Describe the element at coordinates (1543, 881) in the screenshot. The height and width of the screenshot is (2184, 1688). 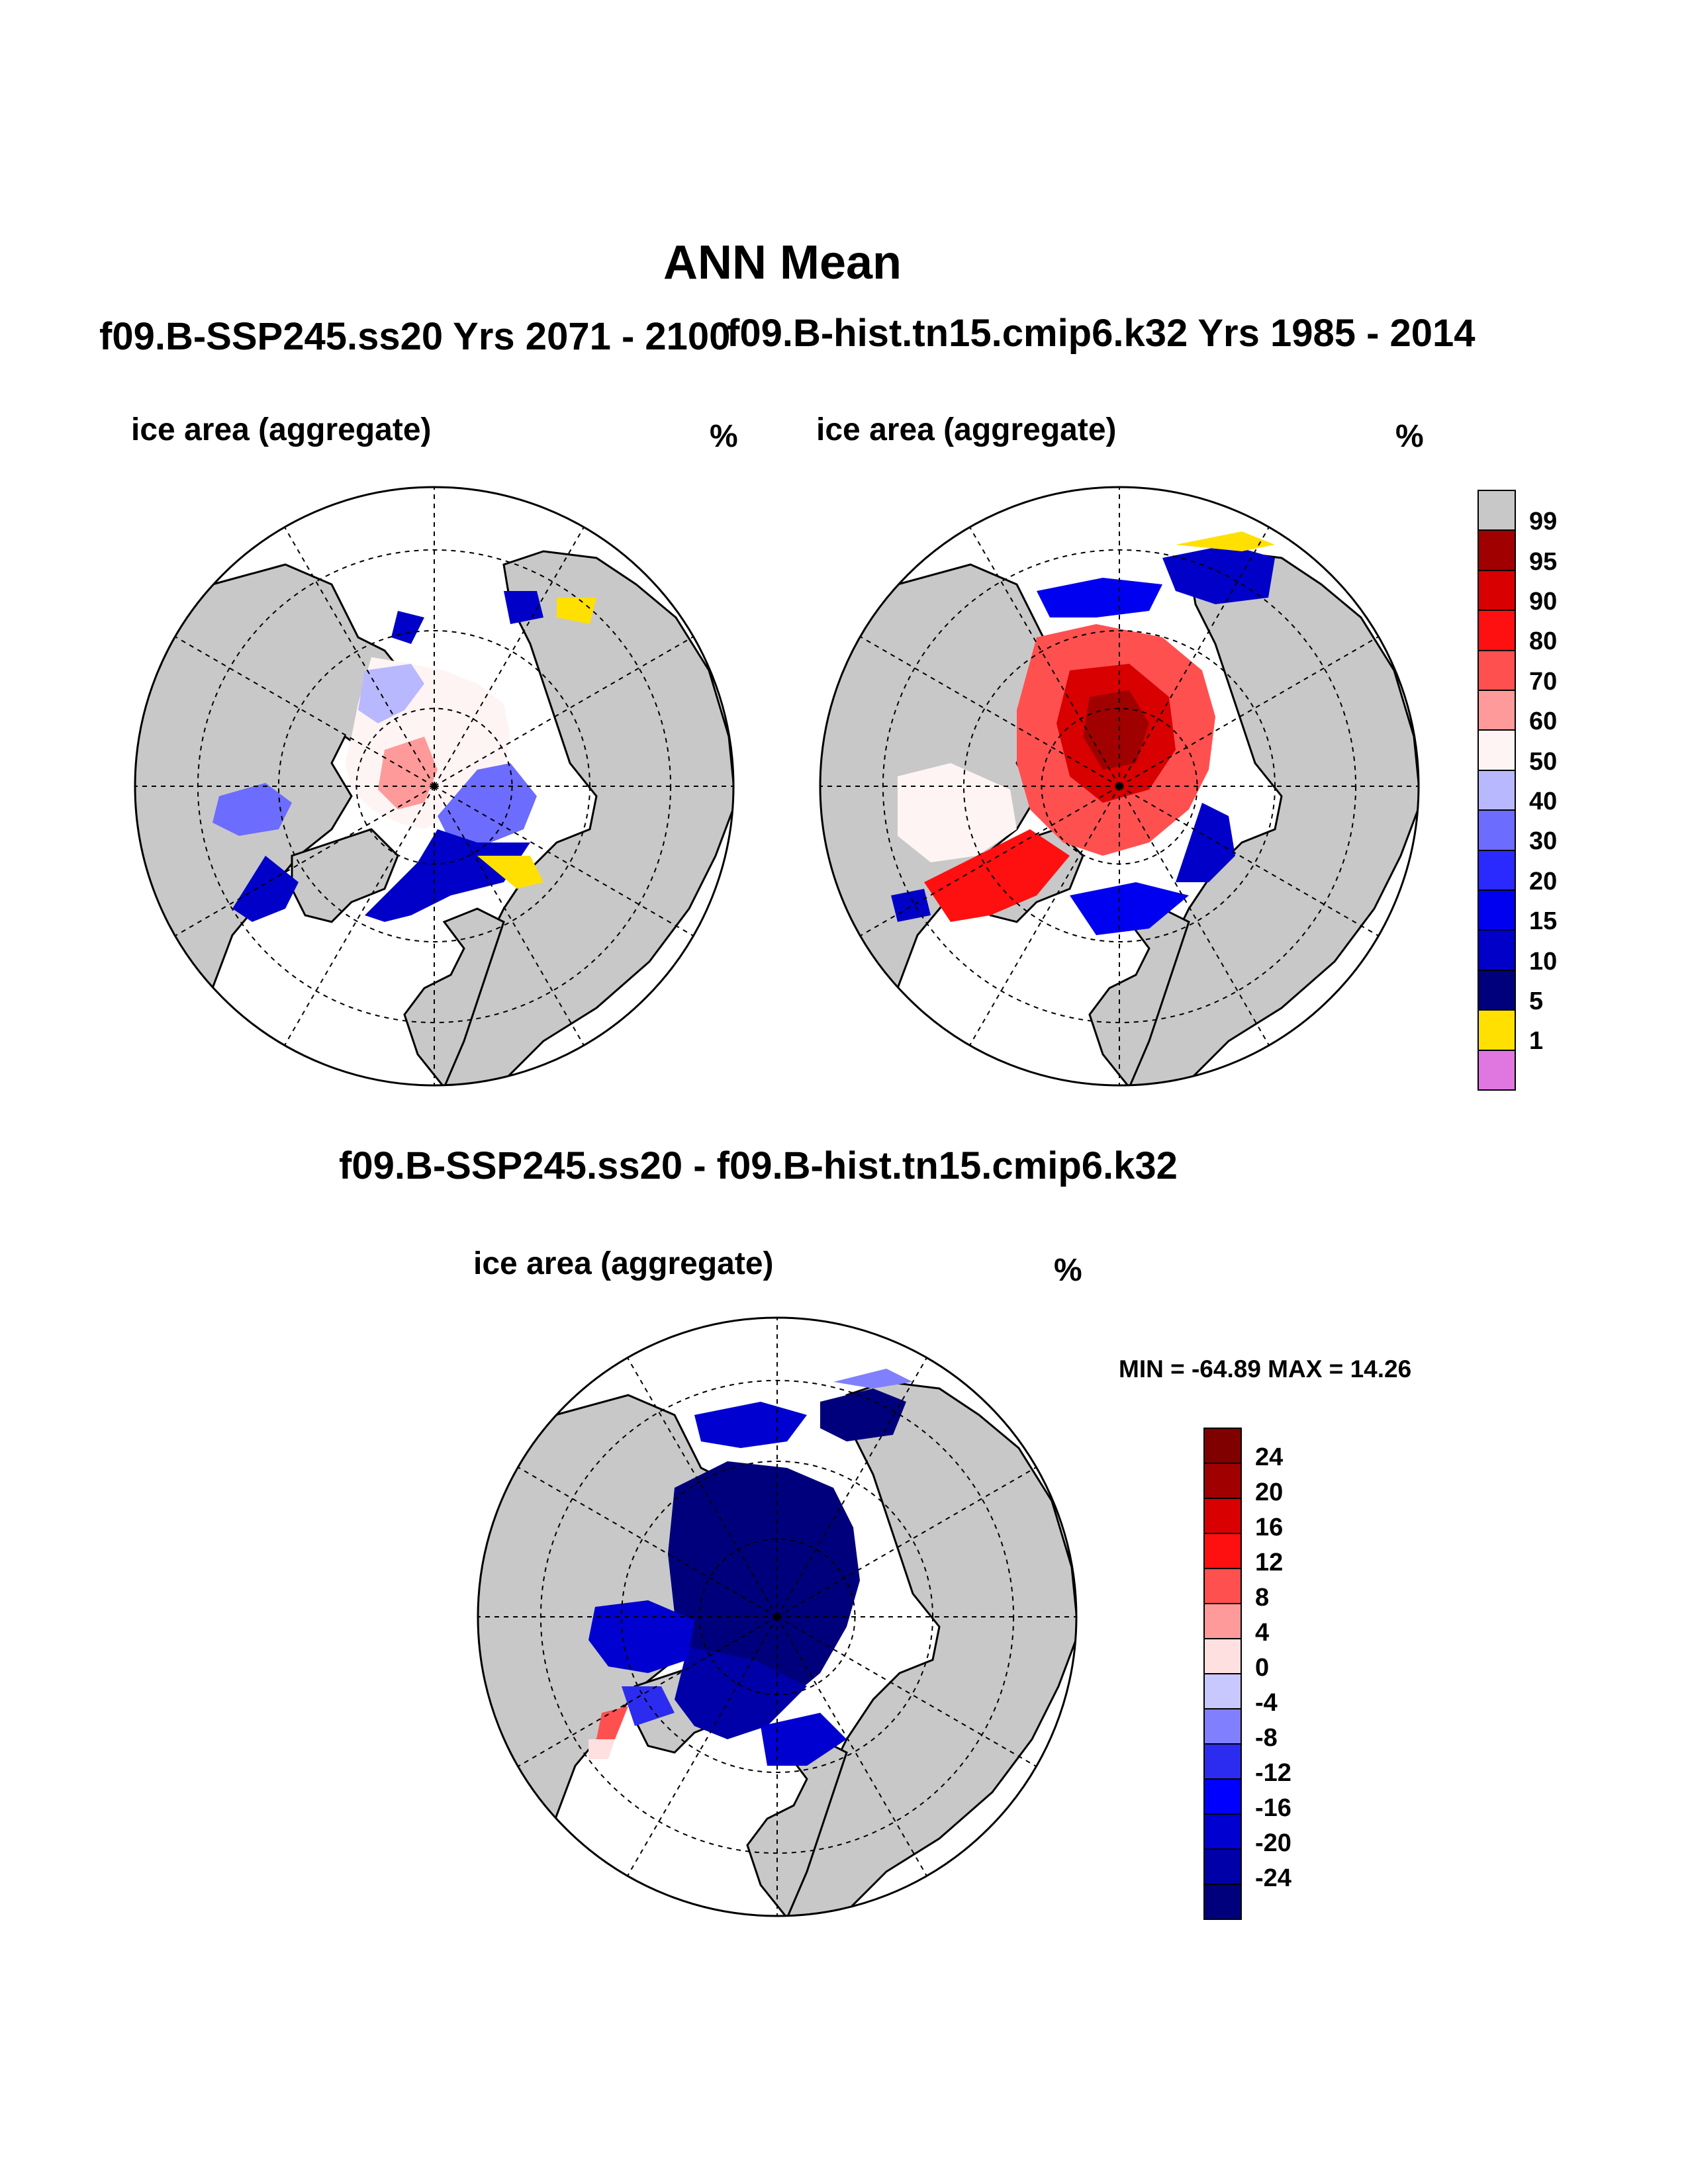
I see `colorbar-label: 20` at that location.